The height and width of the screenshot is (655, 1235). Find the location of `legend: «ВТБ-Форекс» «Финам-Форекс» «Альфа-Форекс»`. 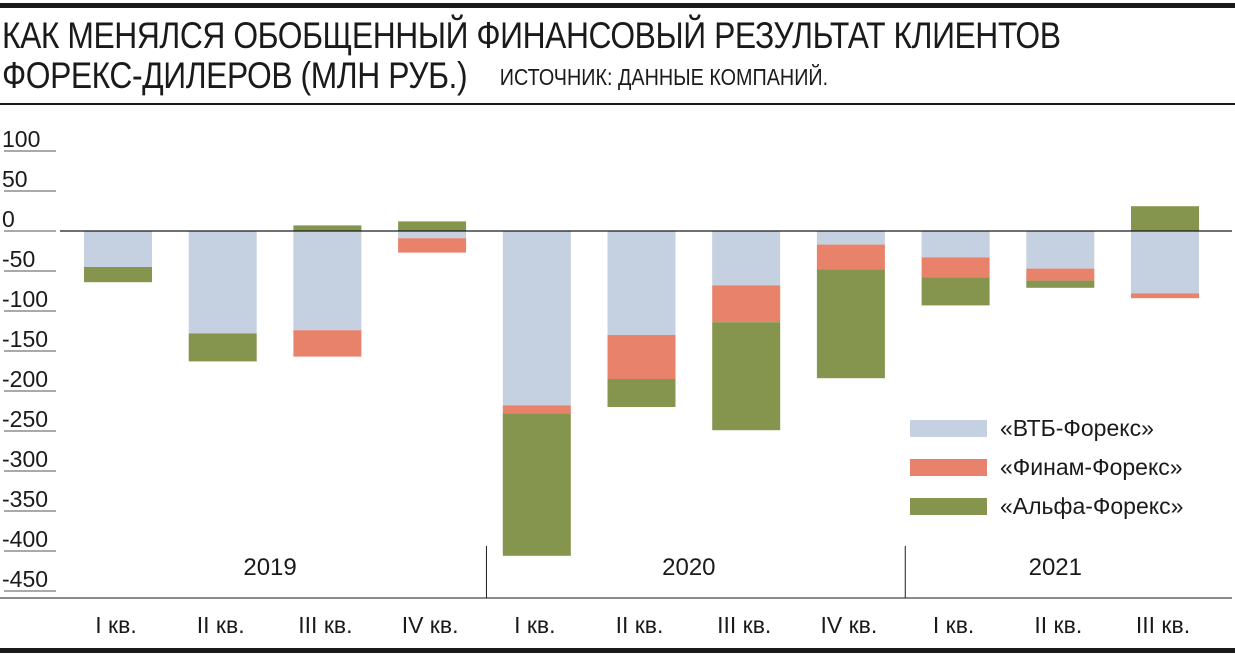

legend: «ВТБ-Форекс» «Финам-Форекс» «Альфа-Форекс» is located at coordinates (1046, 467).